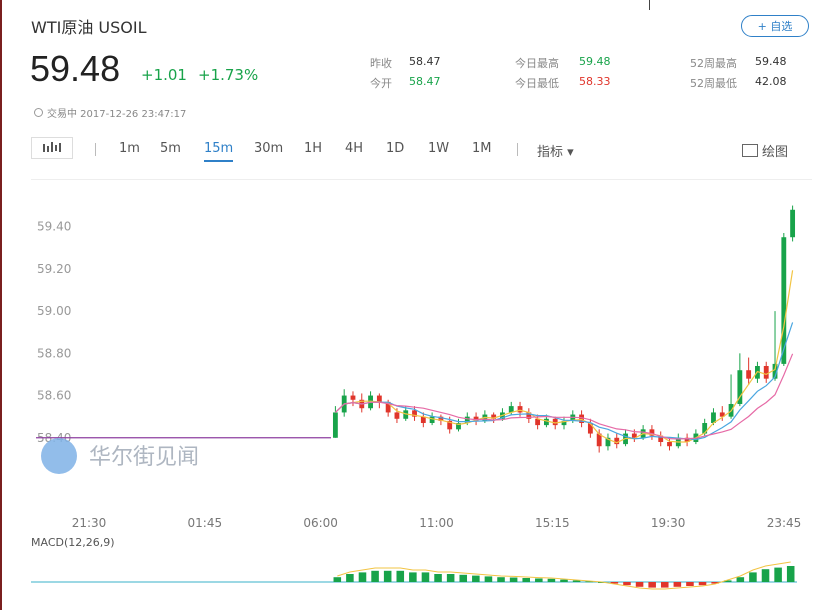 The image size is (819, 615). What do you see at coordinates (668, 523) in the screenshot?
I see `x-tick-label: 19:30` at bounding box center [668, 523].